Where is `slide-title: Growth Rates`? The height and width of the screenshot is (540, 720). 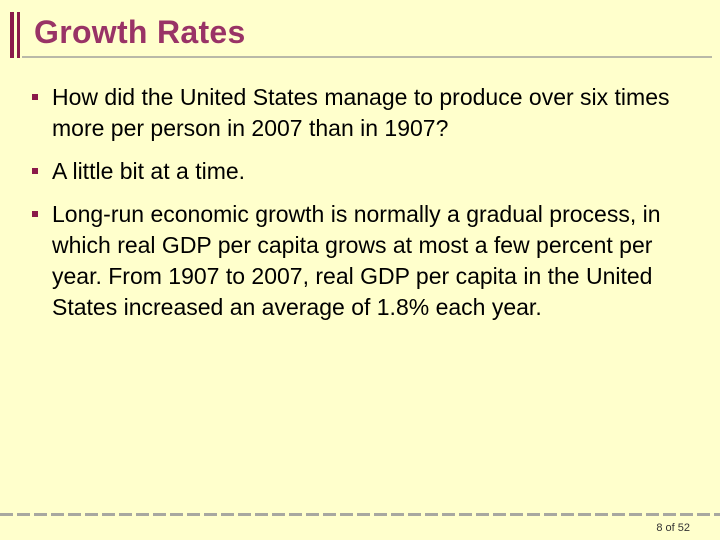
slide-title: Growth Rates is located at coordinates (140, 32).